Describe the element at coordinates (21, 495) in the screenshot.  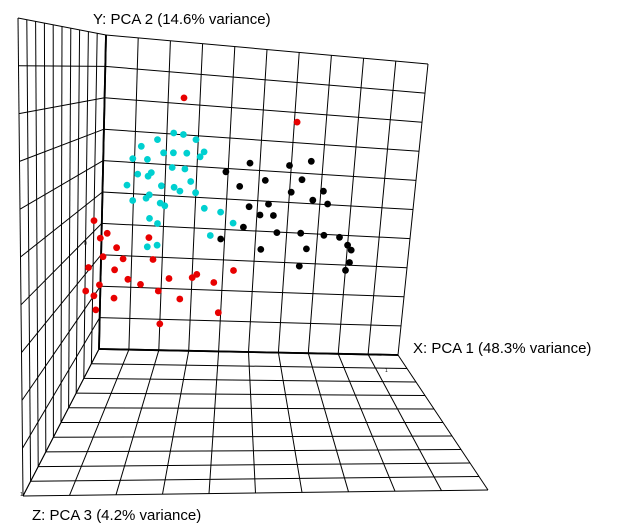
I see `z-end-mark: 1` at that location.